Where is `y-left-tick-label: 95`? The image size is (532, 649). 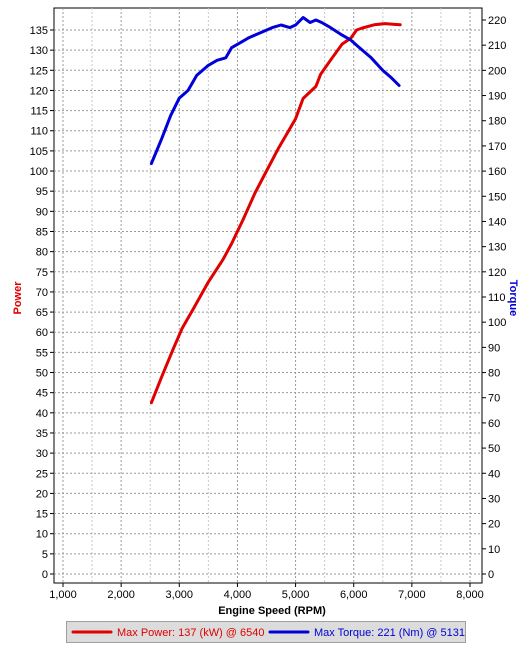
y-left-tick-label: 95 is located at coordinates (42, 192).